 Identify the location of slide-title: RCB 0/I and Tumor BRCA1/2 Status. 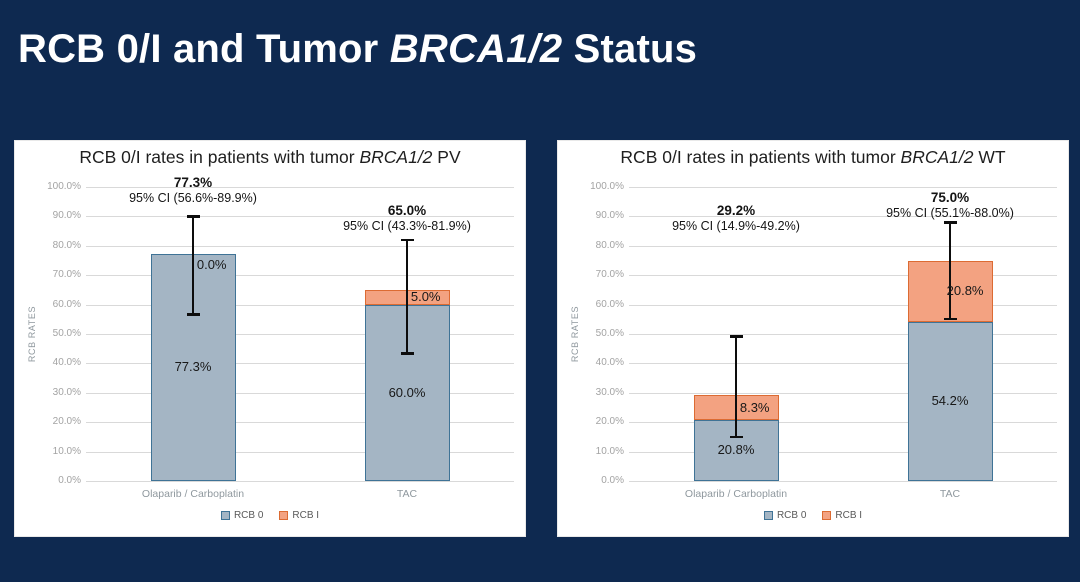
(357, 49).